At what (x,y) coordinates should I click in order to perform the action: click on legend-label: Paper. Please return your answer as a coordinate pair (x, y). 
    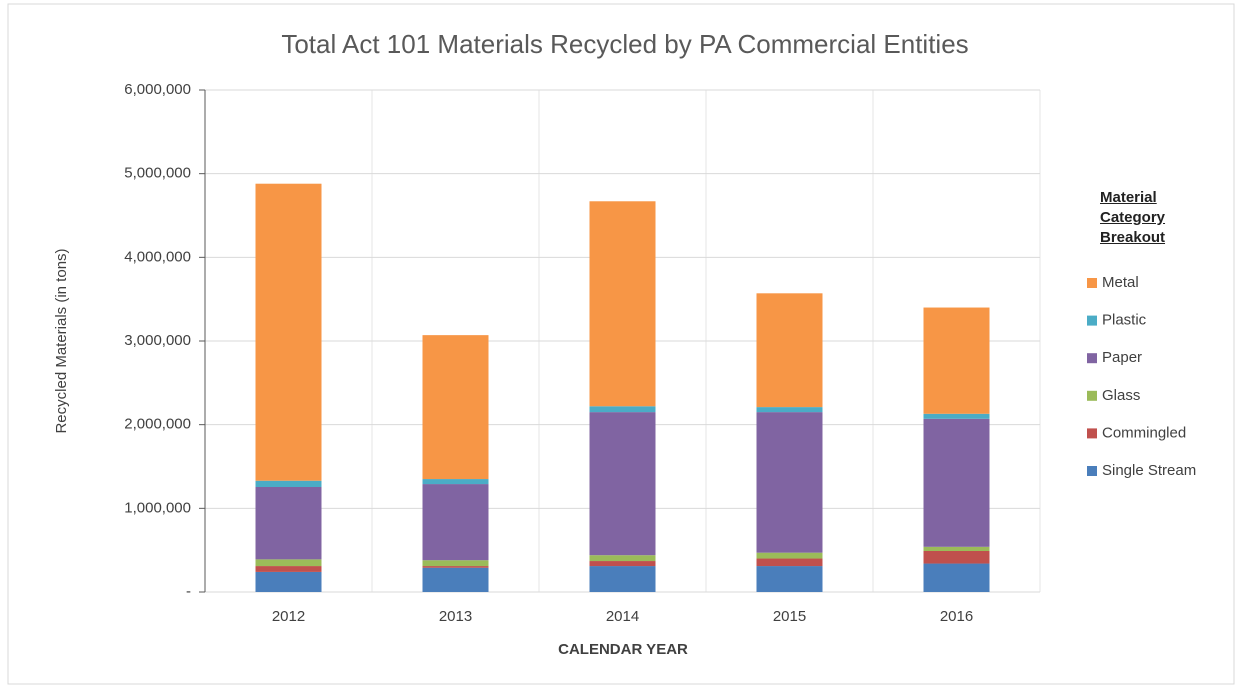
    Looking at the image, I should click on (1122, 357).